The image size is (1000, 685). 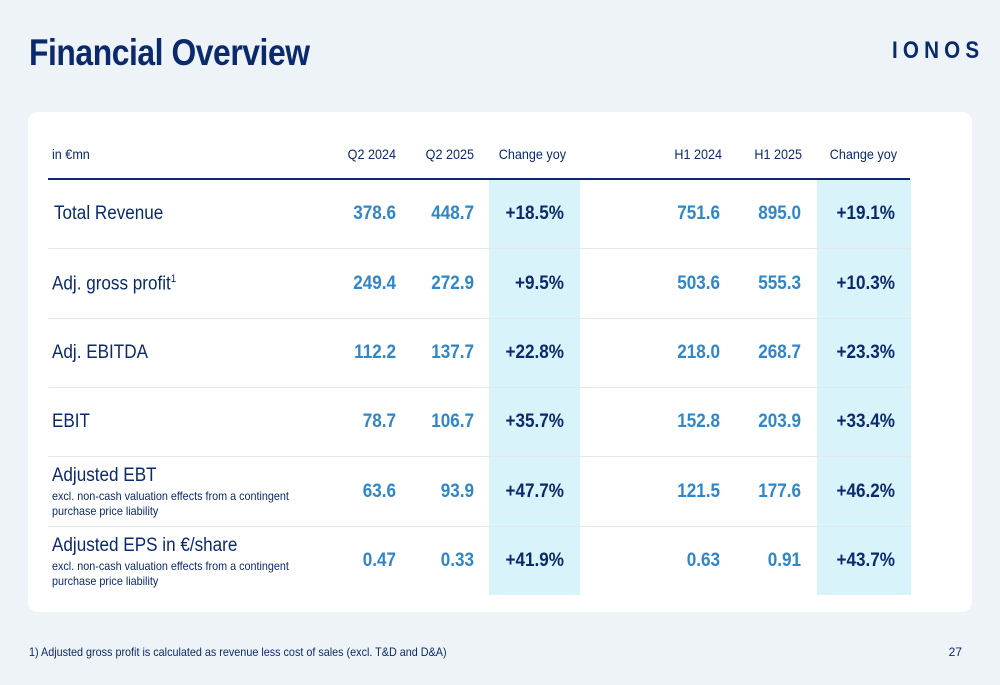 I want to click on value-cell: 121.5, so click(x=698, y=491).